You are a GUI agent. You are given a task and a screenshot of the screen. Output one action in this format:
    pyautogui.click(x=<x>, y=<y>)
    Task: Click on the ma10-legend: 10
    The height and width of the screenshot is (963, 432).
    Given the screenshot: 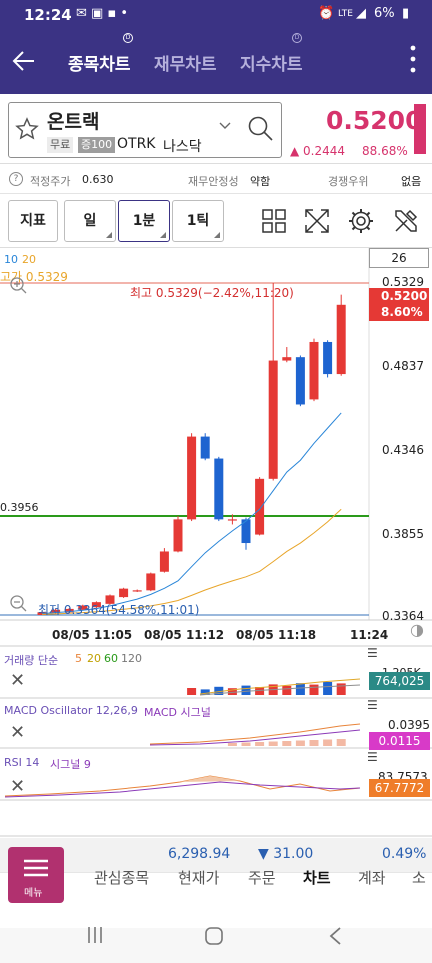 What is the action you would take?
    pyautogui.click(x=11, y=259)
    